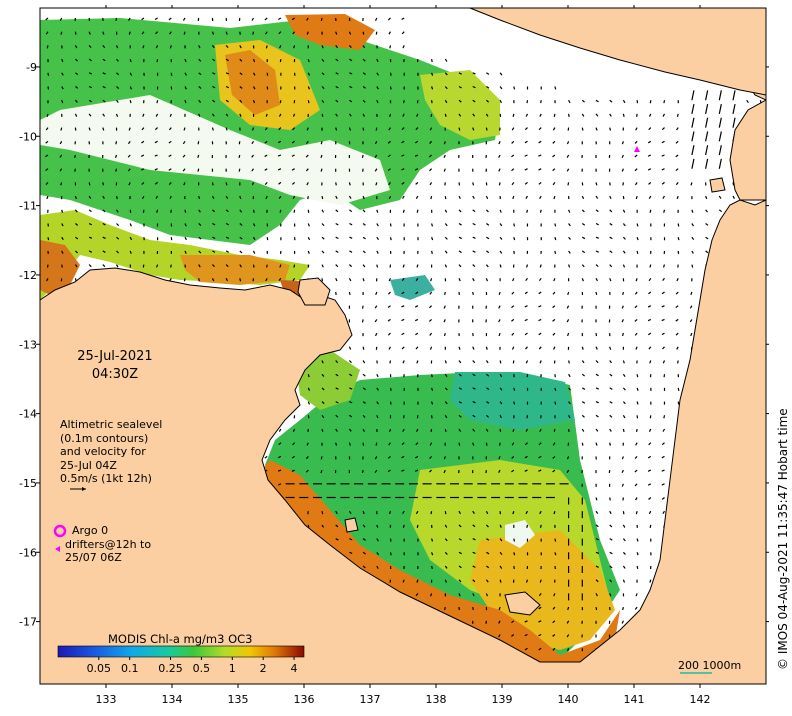  I want to click on lon-tick-label: 140, so click(568, 699).